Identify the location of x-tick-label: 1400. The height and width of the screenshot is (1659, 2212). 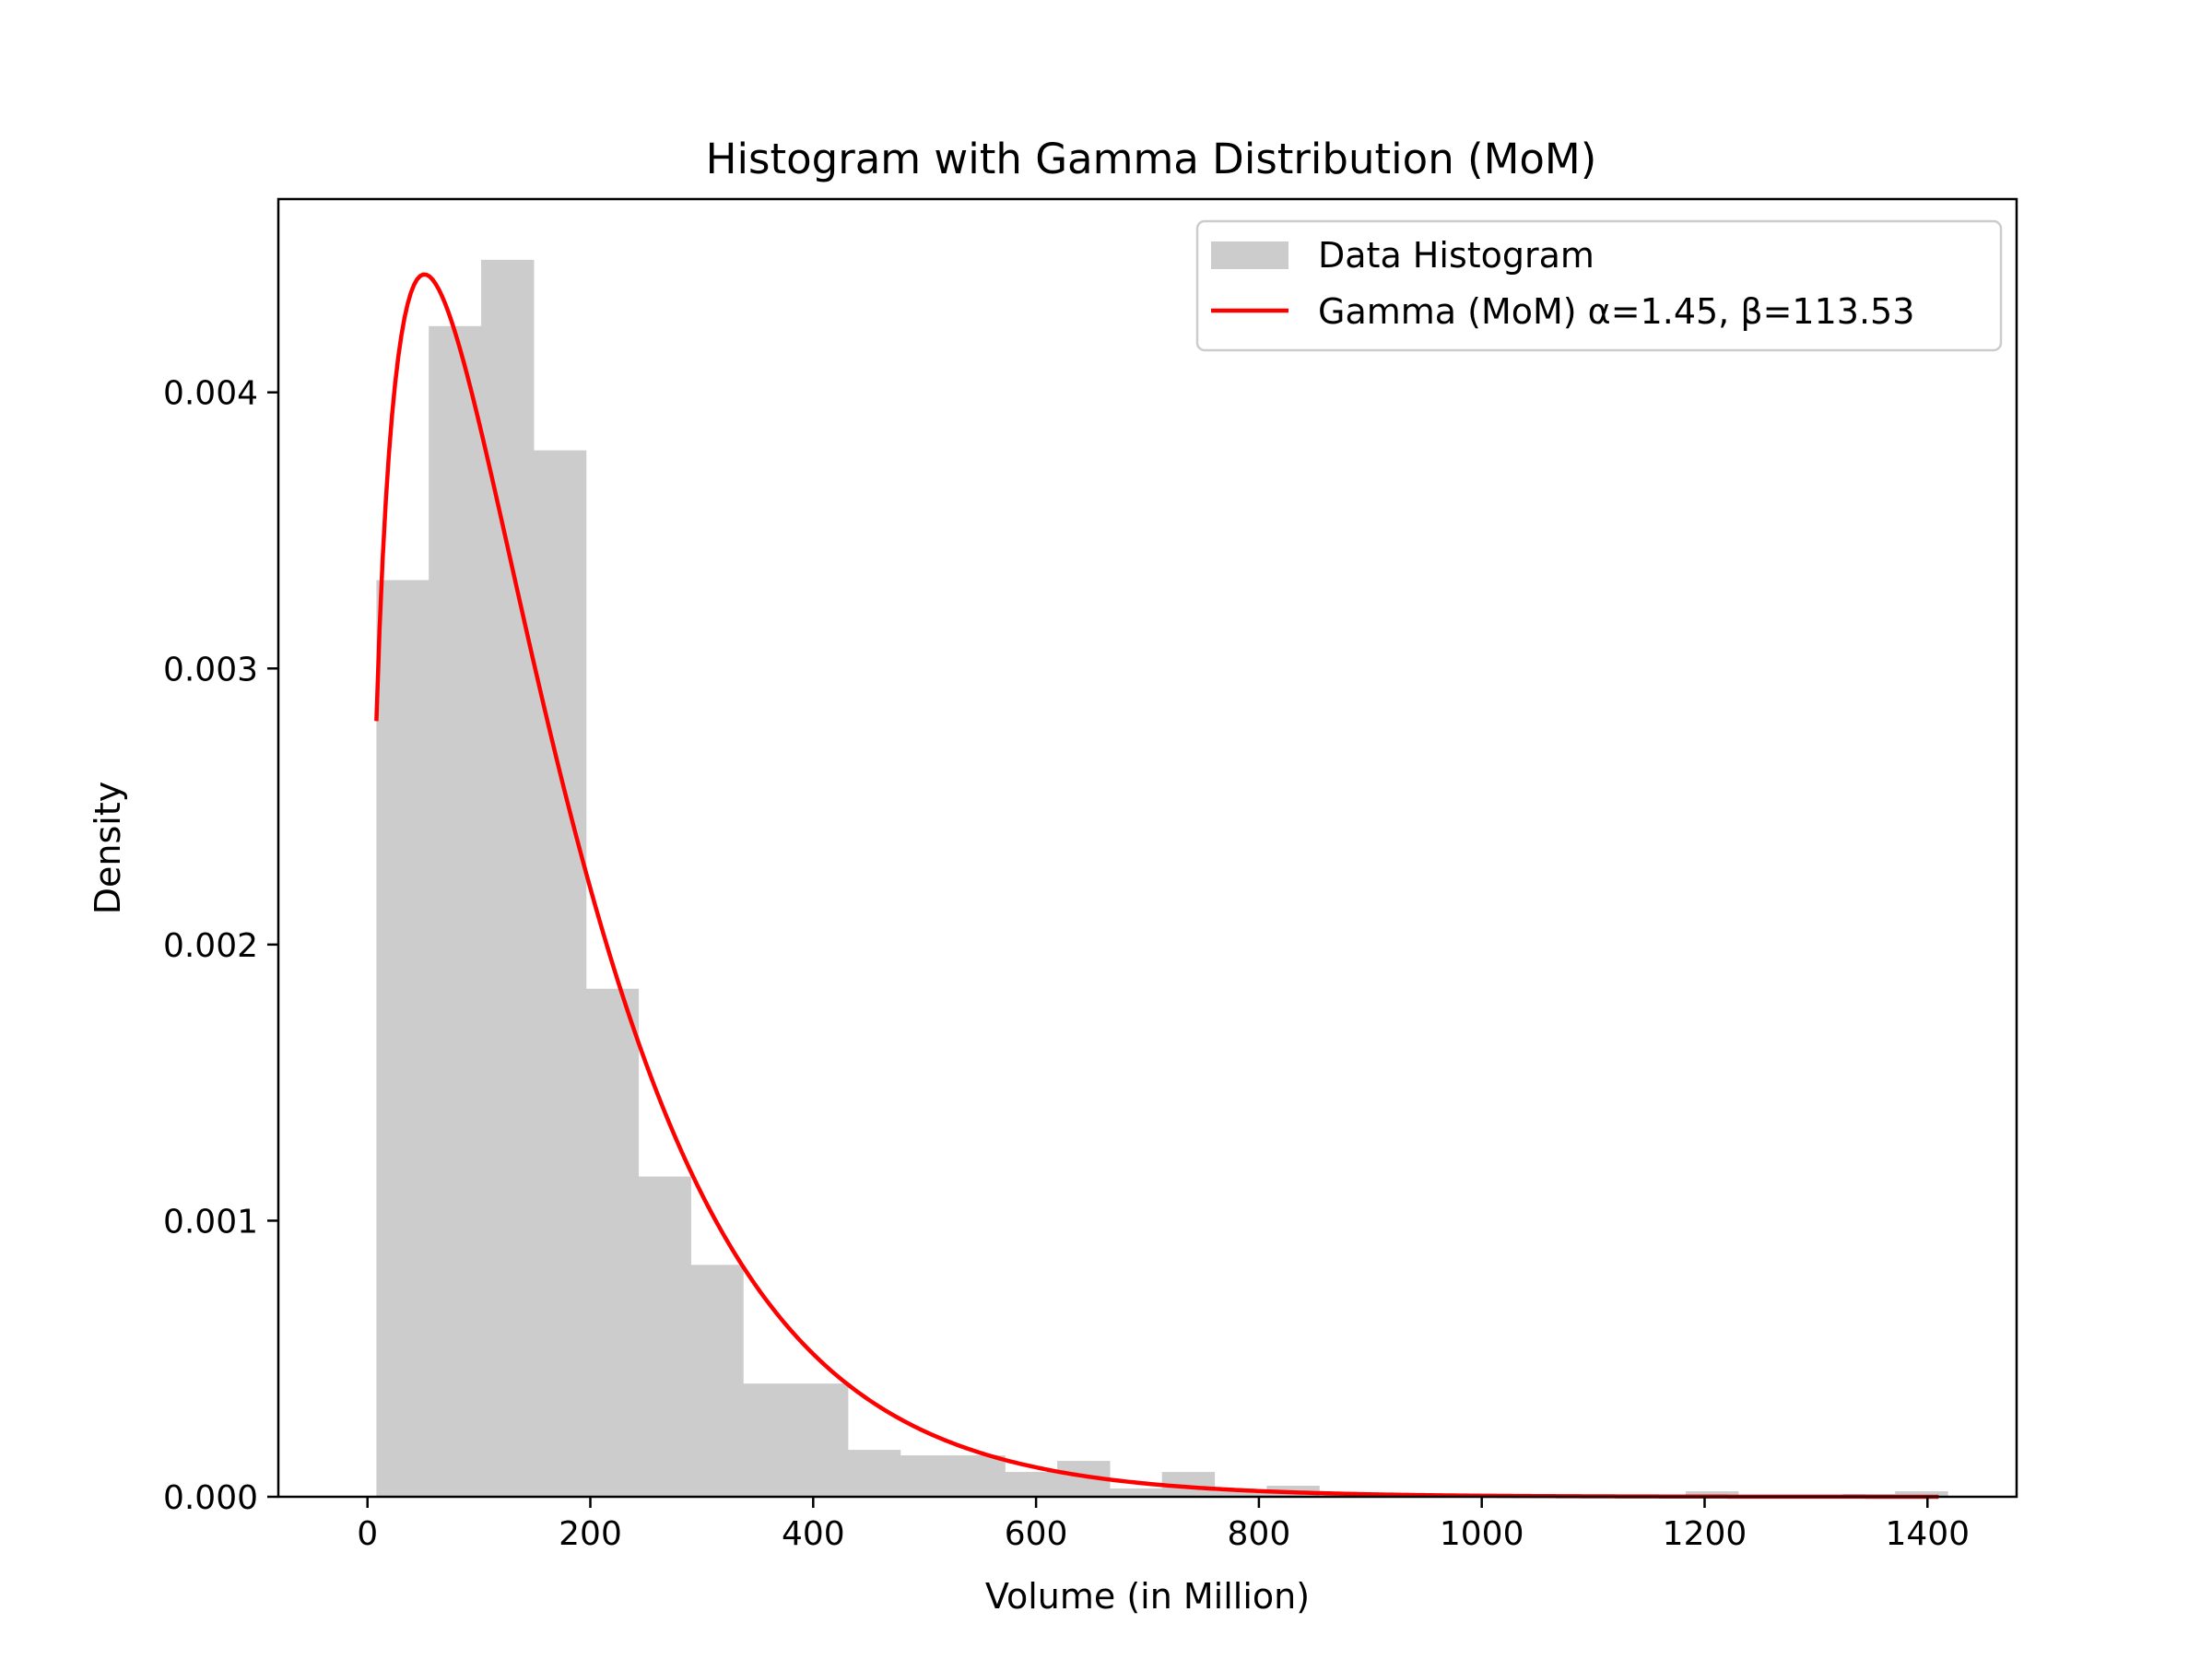
(1927, 1534).